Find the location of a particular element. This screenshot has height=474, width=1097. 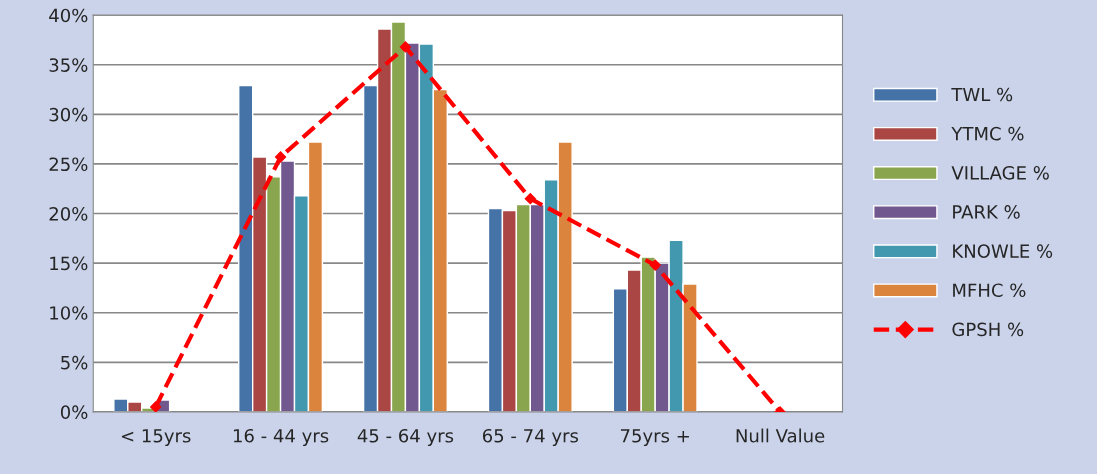

y-tick-label: 40% is located at coordinates (68, 15).